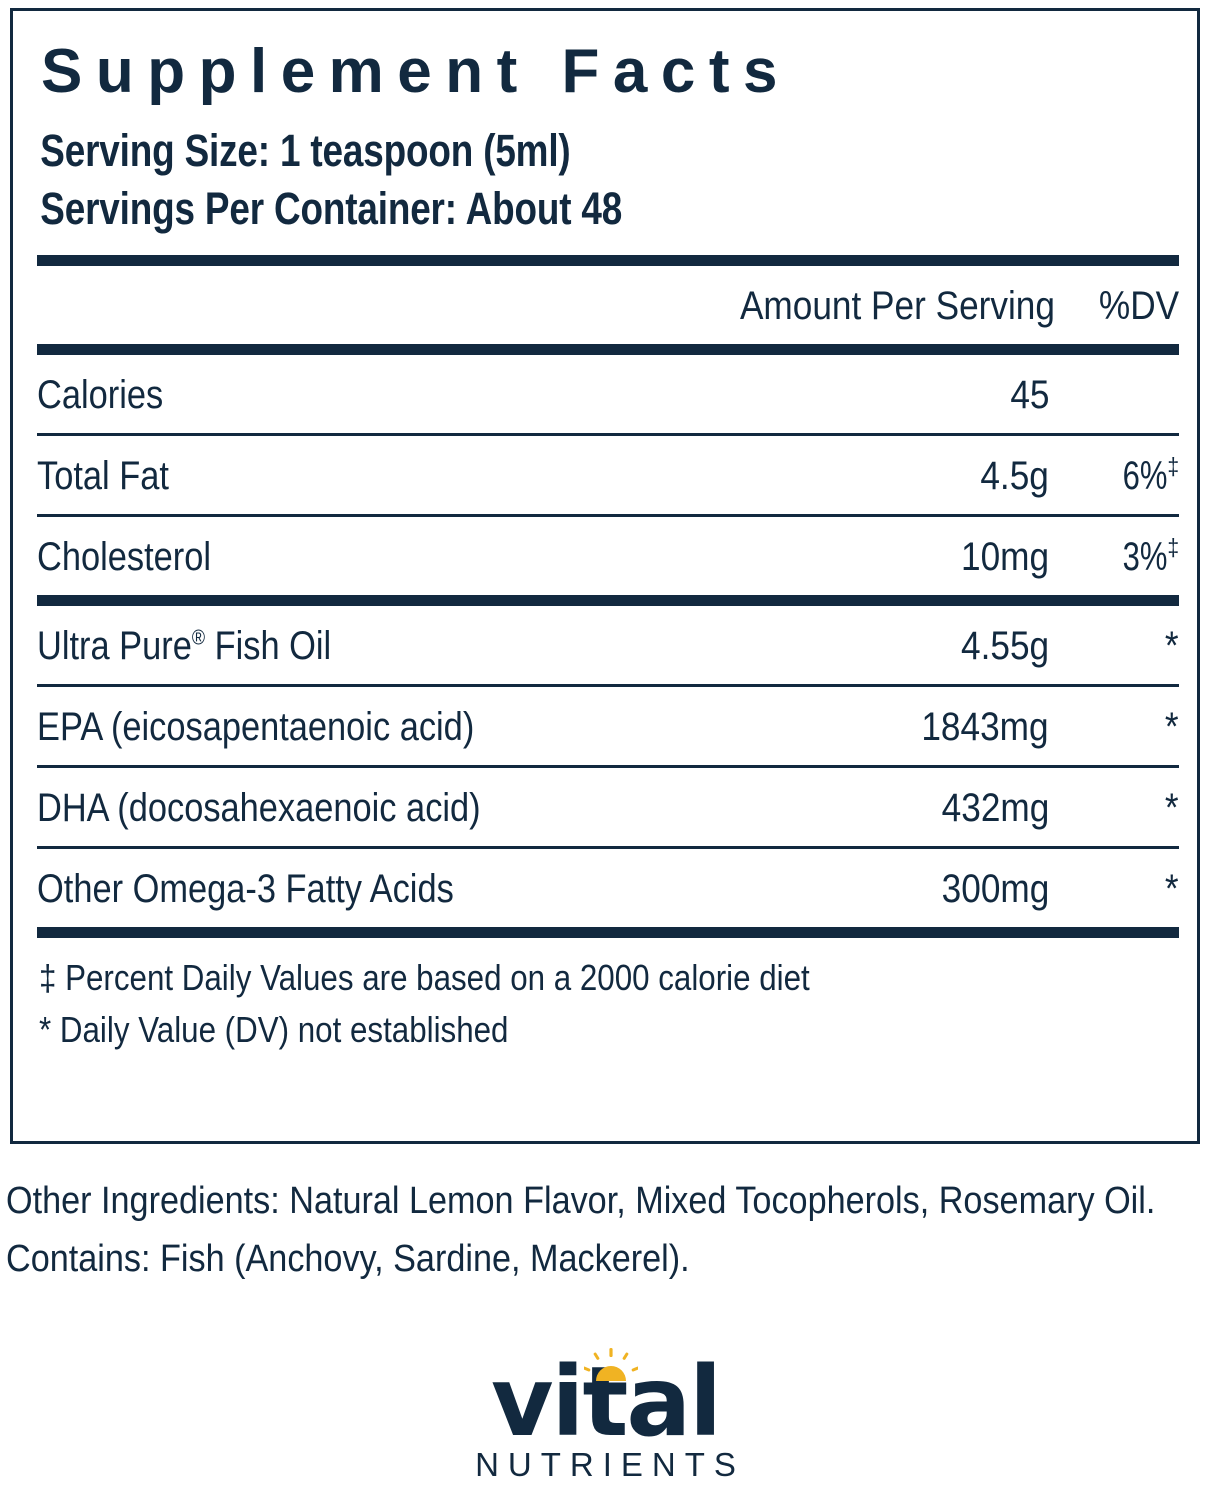 Image resolution: width=1211 pixels, height=1500 pixels. I want to click on ingredient-name: DHA (docosahexaenoic acid), so click(259, 808).